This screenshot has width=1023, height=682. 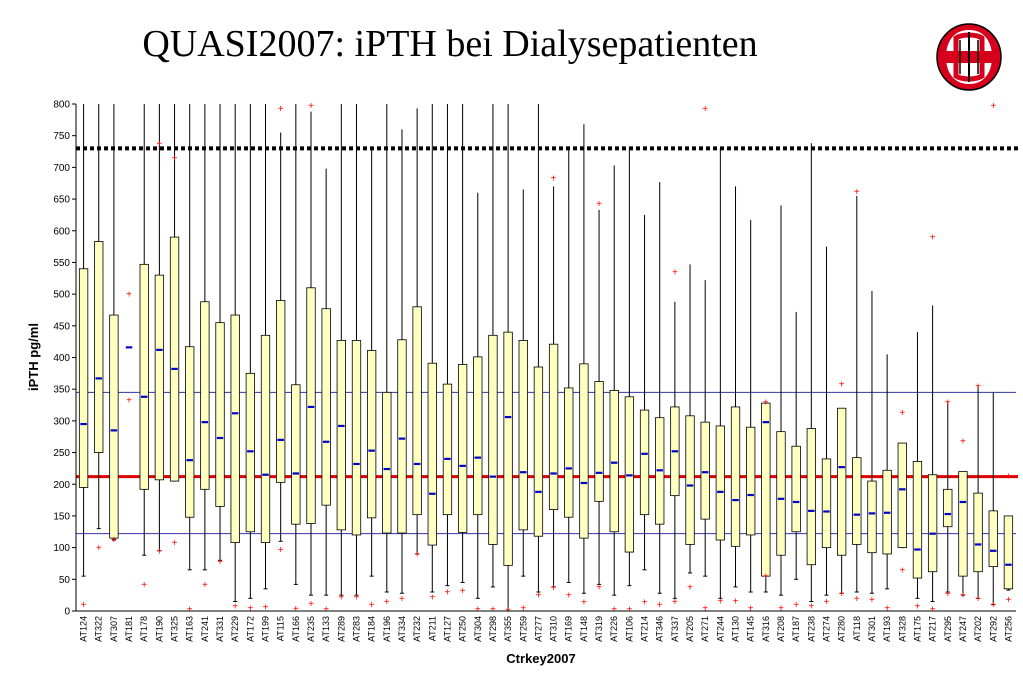 What do you see at coordinates (220, 629) in the screenshot?
I see `x-tick-label: AT331` at bounding box center [220, 629].